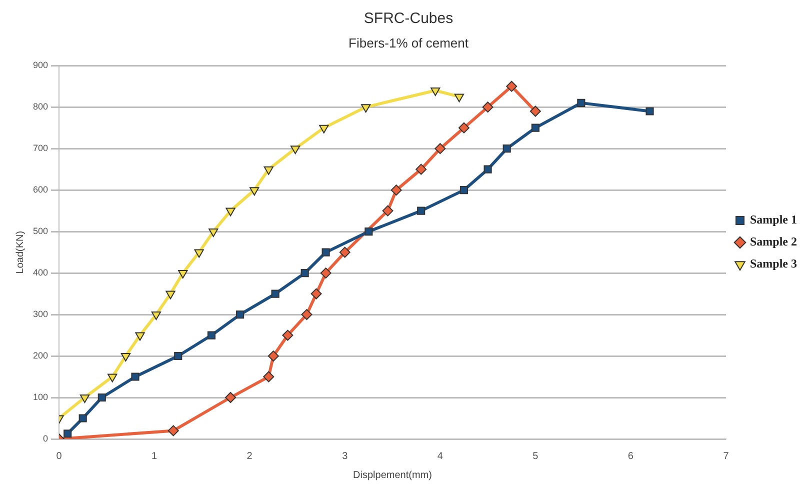 The width and height of the screenshot is (812, 485). I want to click on chart-title: SFRC-Cubes, so click(409, 19).